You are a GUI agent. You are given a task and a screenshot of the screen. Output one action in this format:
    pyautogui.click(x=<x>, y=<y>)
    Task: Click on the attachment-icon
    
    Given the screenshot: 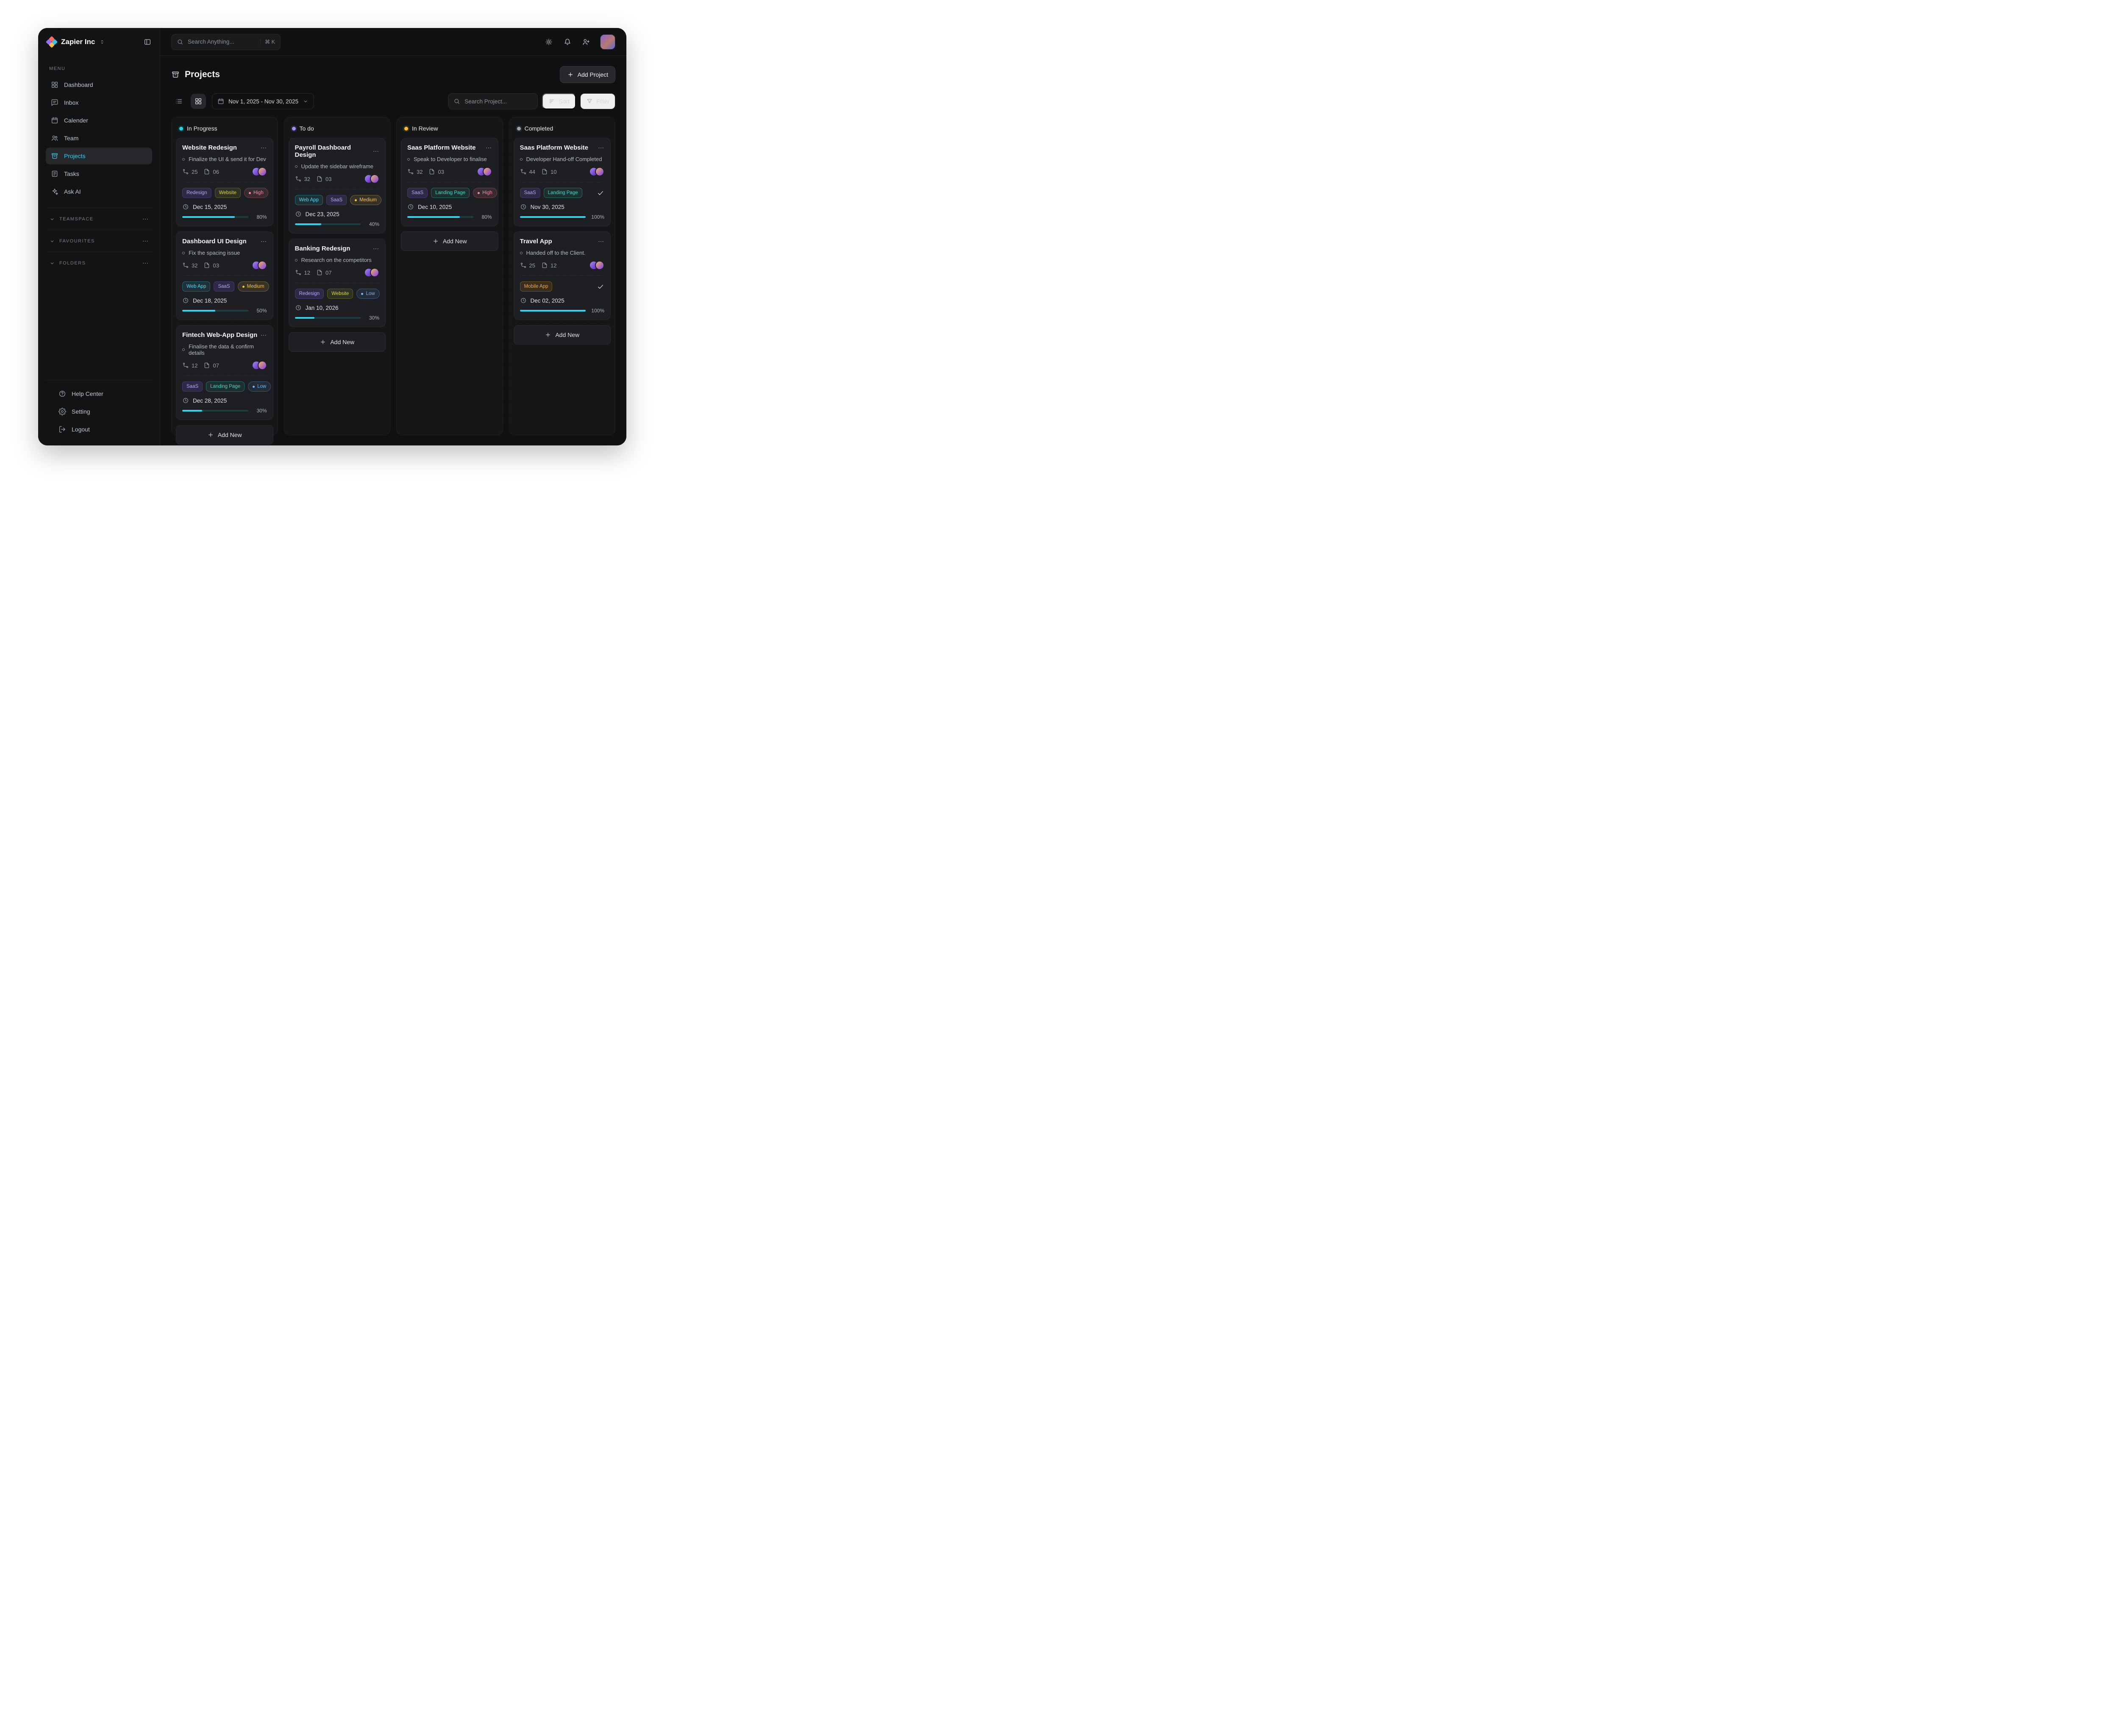 What is the action you would take?
    pyautogui.click(x=207, y=365)
    